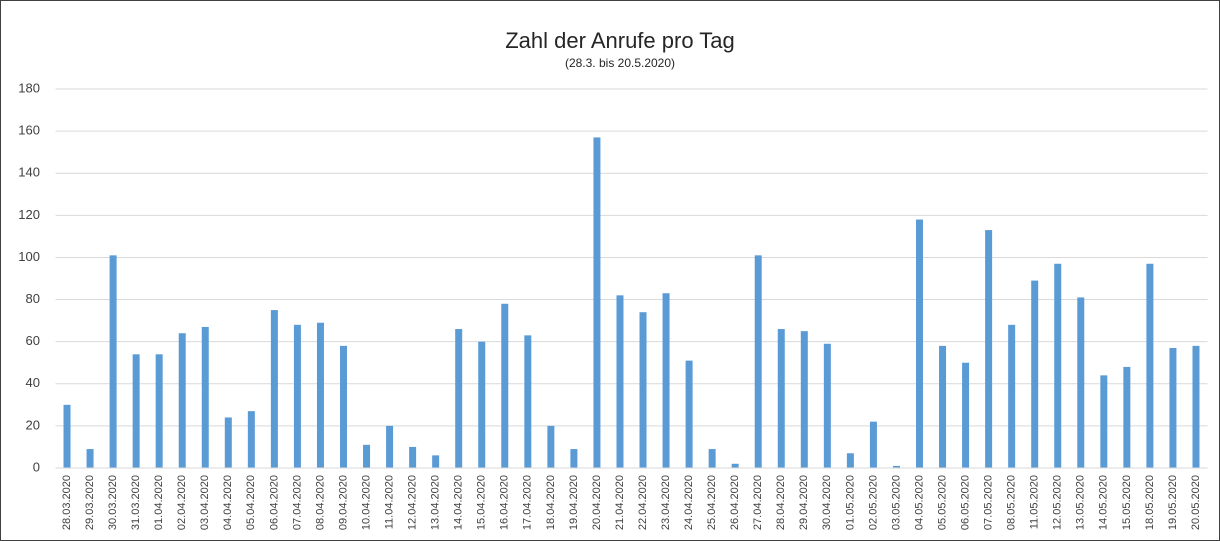  Describe the element at coordinates (182, 502) in the screenshot. I see `x-tick-label: 02.04.2020` at that location.